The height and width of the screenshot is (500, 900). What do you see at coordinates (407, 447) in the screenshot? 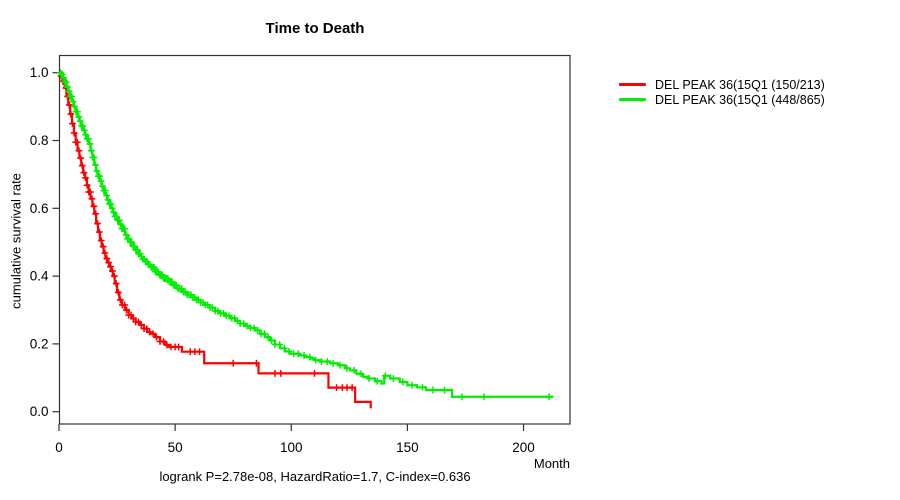
I see `x-tick-label: 150` at bounding box center [407, 447].